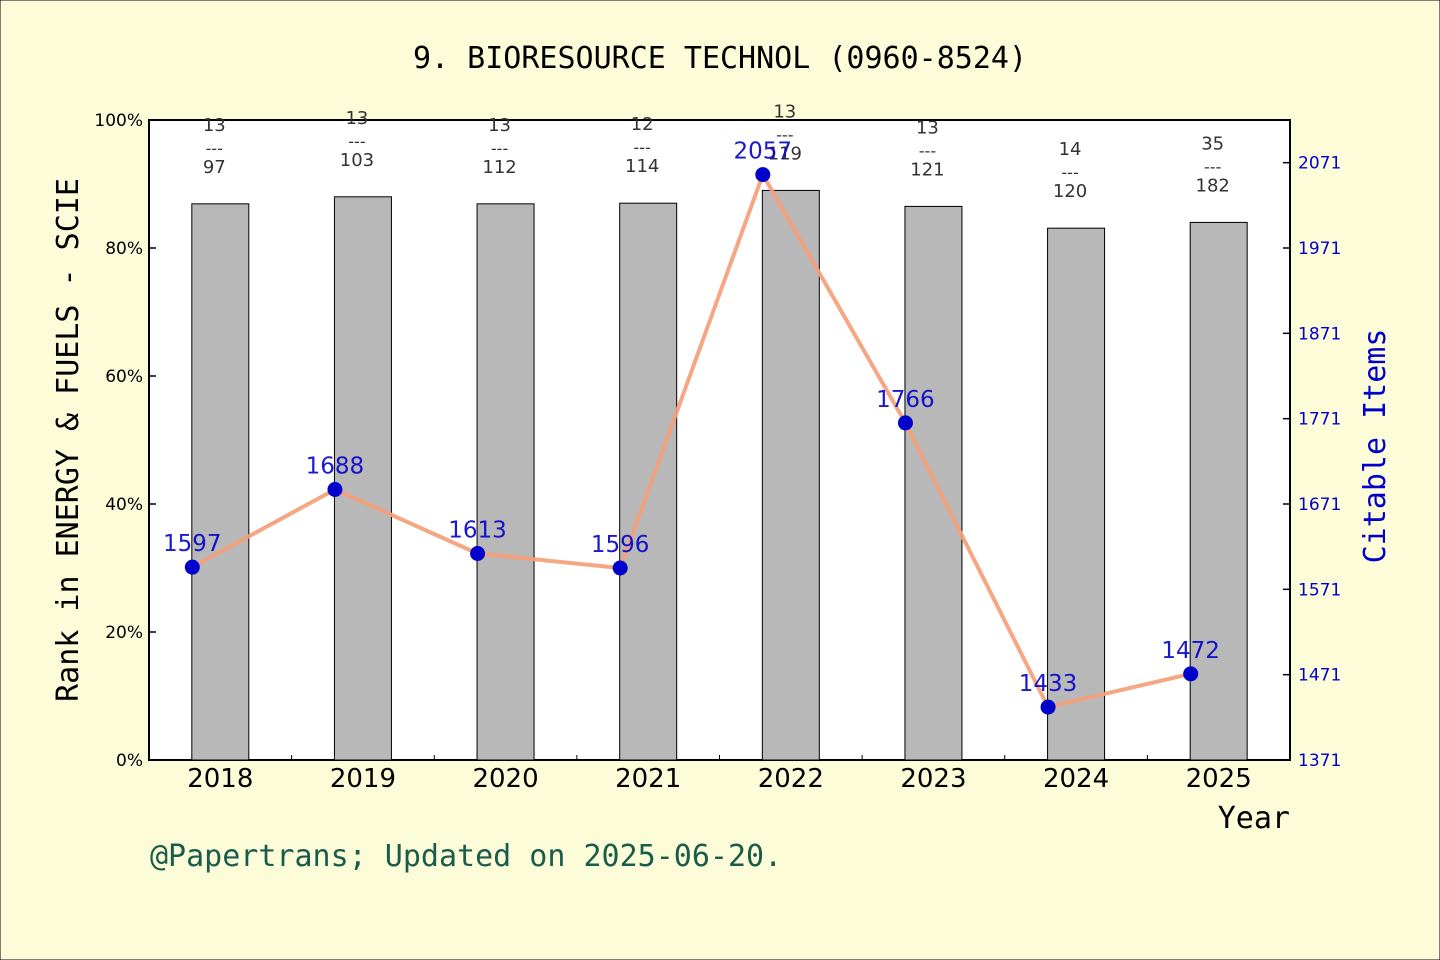 This screenshot has width=1440, height=960. I want to click on y2-tick-label-4: 1771, so click(1319, 420).